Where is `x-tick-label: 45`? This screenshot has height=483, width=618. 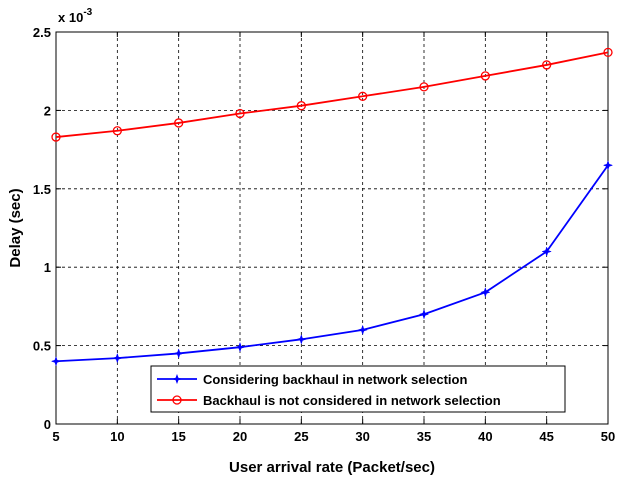
x-tick-label: 45 is located at coordinates (546, 436).